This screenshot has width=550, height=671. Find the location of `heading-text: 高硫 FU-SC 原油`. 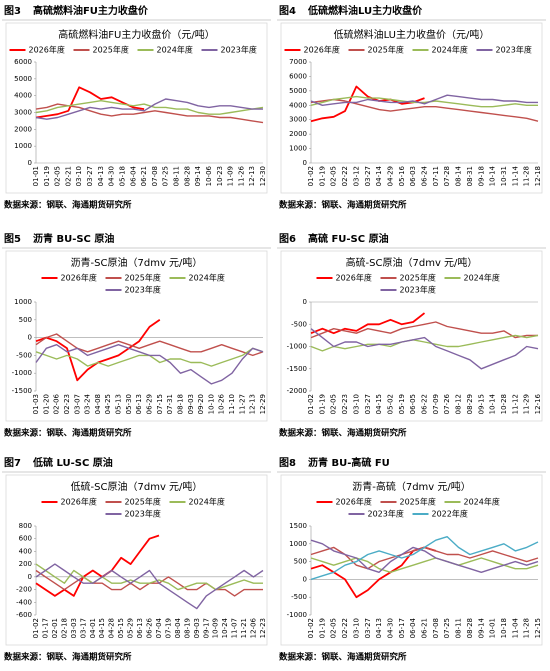

heading-text: 高硫 FU-SC 原油 is located at coordinates (348, 238).